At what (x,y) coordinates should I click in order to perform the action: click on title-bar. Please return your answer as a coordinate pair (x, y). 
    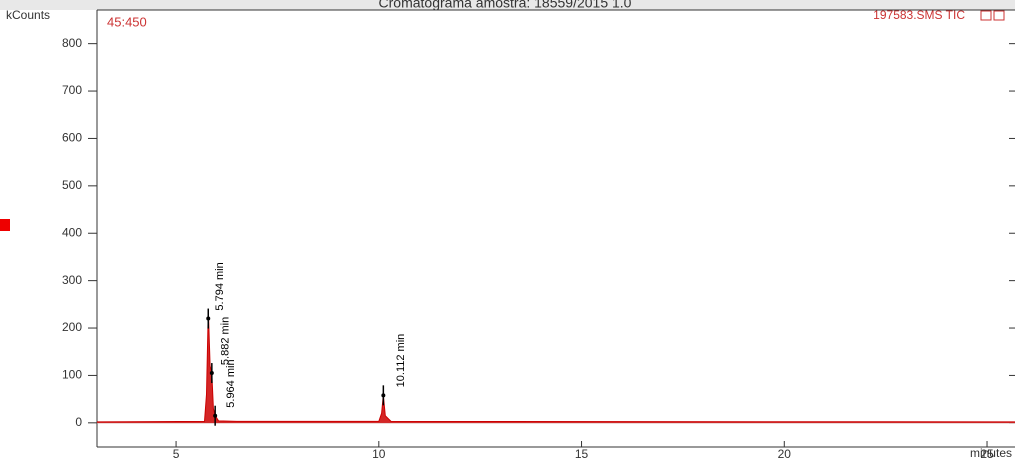
    Looking at the image, I should click on (507, 5).